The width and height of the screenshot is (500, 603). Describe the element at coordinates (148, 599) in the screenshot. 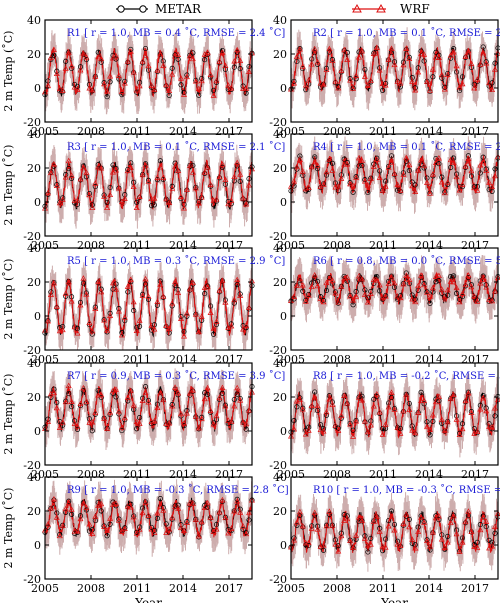

I see `x-axis-label: Year` at that location.